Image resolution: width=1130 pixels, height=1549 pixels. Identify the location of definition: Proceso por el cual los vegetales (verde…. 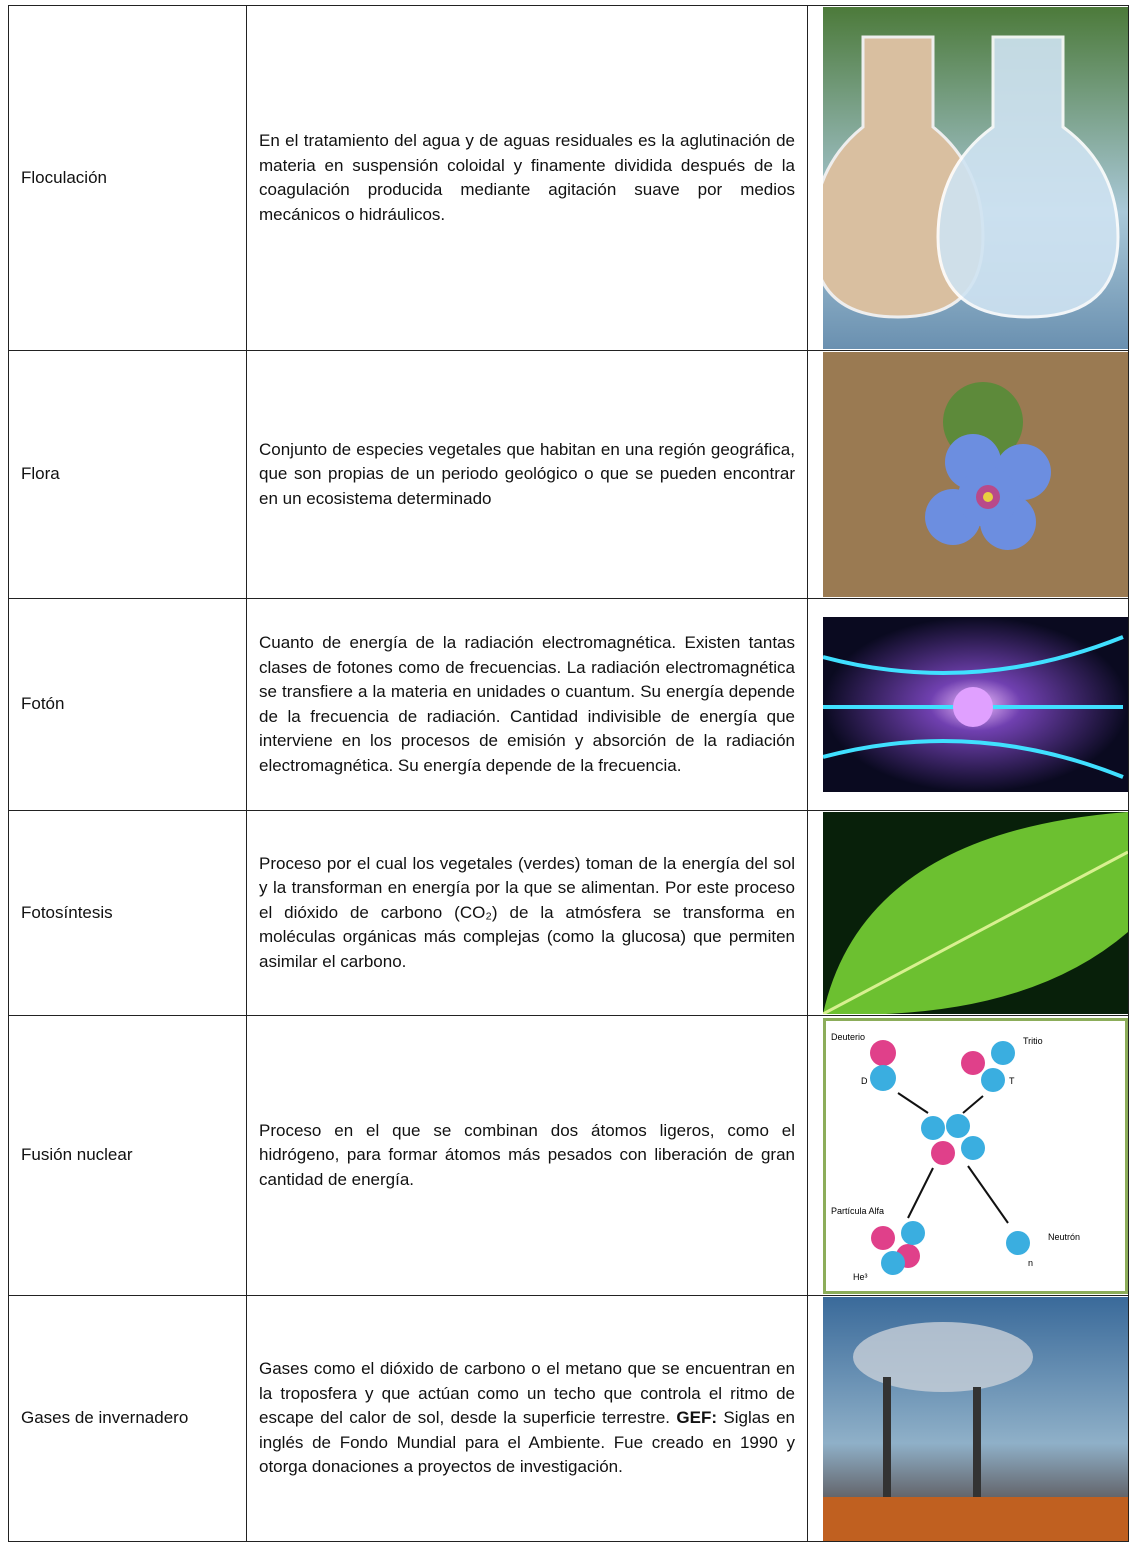
(527, 913).